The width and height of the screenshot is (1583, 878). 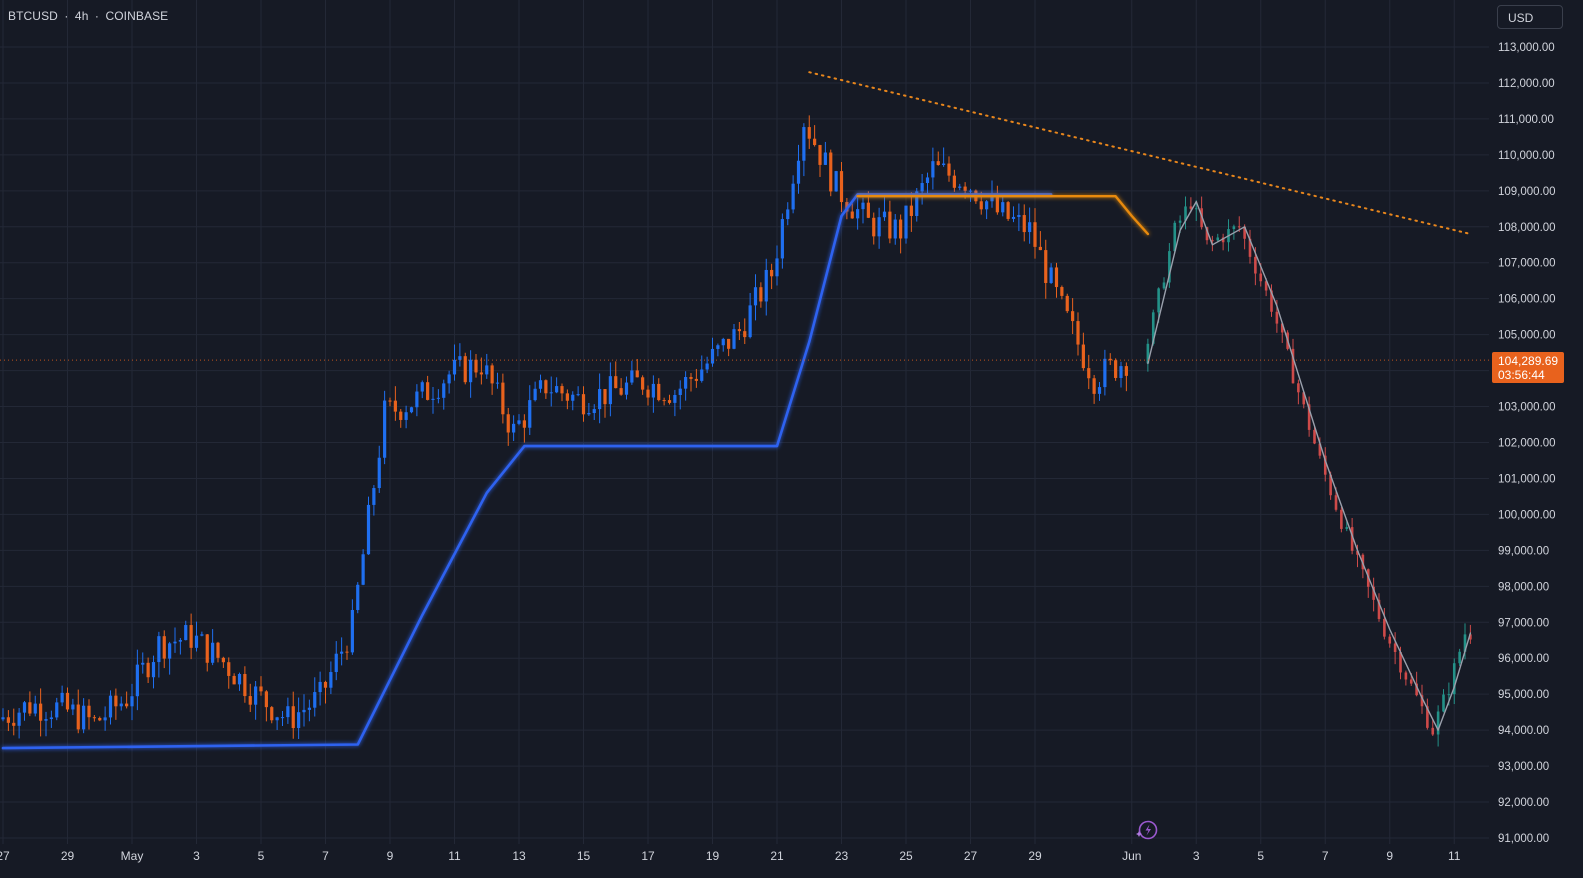 I want to click on price-tick-label: 91,000.00, so click(x=1523, y=839).